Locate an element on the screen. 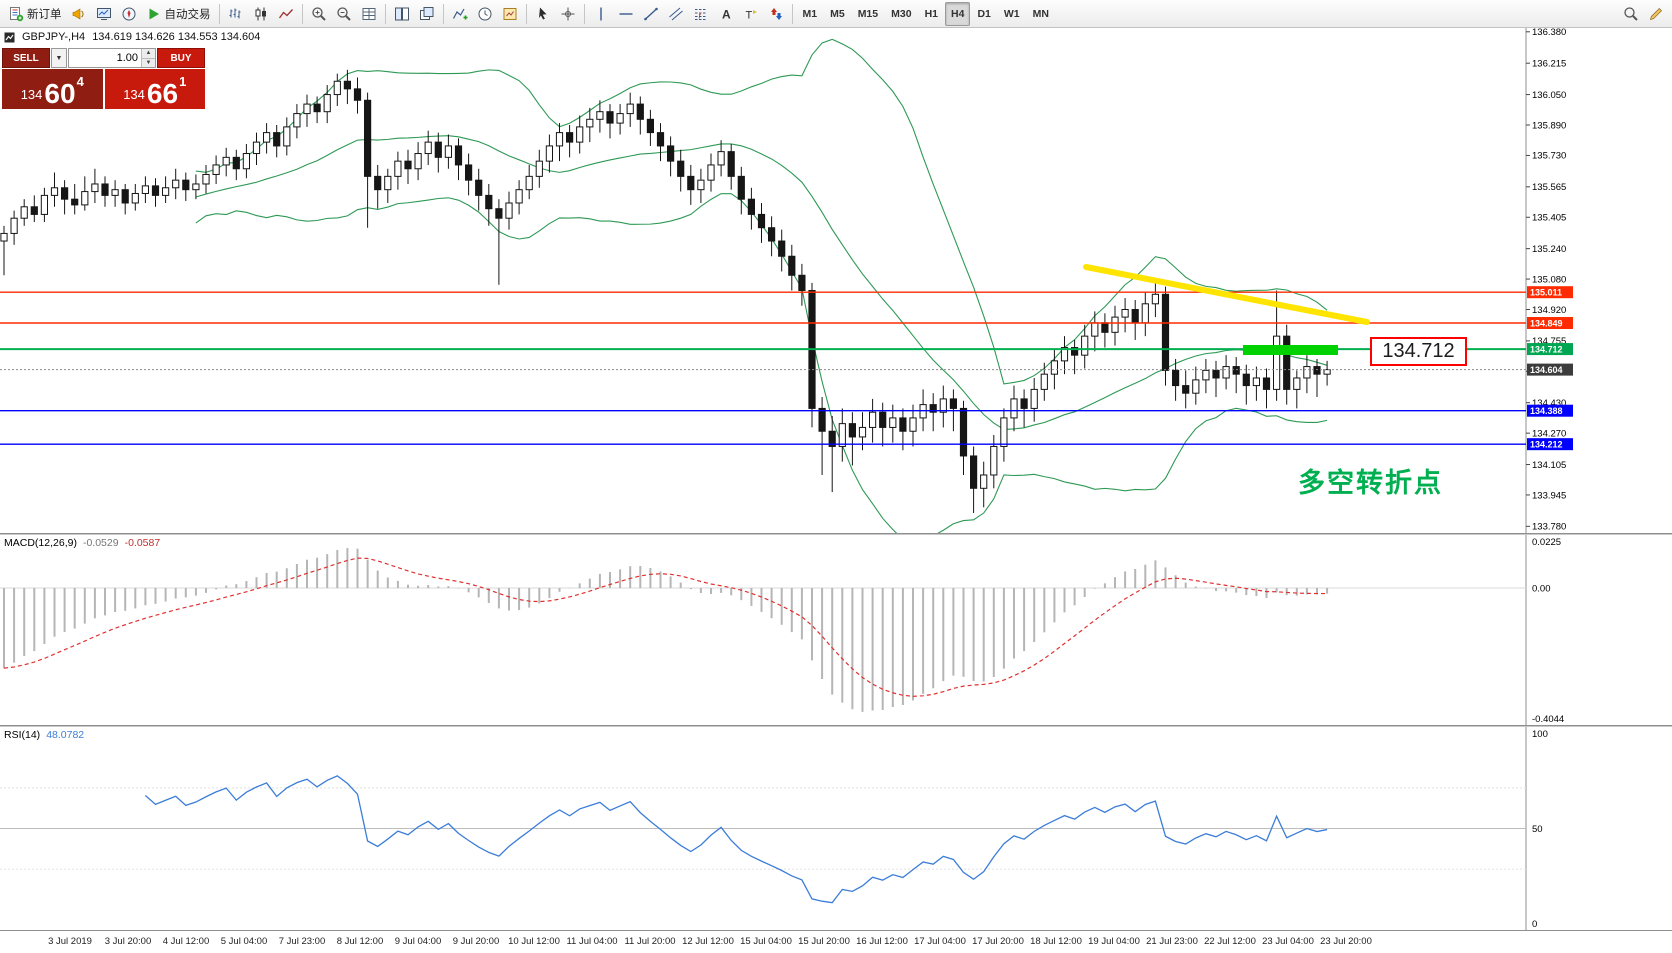 Image resolution: width=1672 pixels, height=953 pixels. volume-box: ▲ ▼ is located at coordinates (112, 58).